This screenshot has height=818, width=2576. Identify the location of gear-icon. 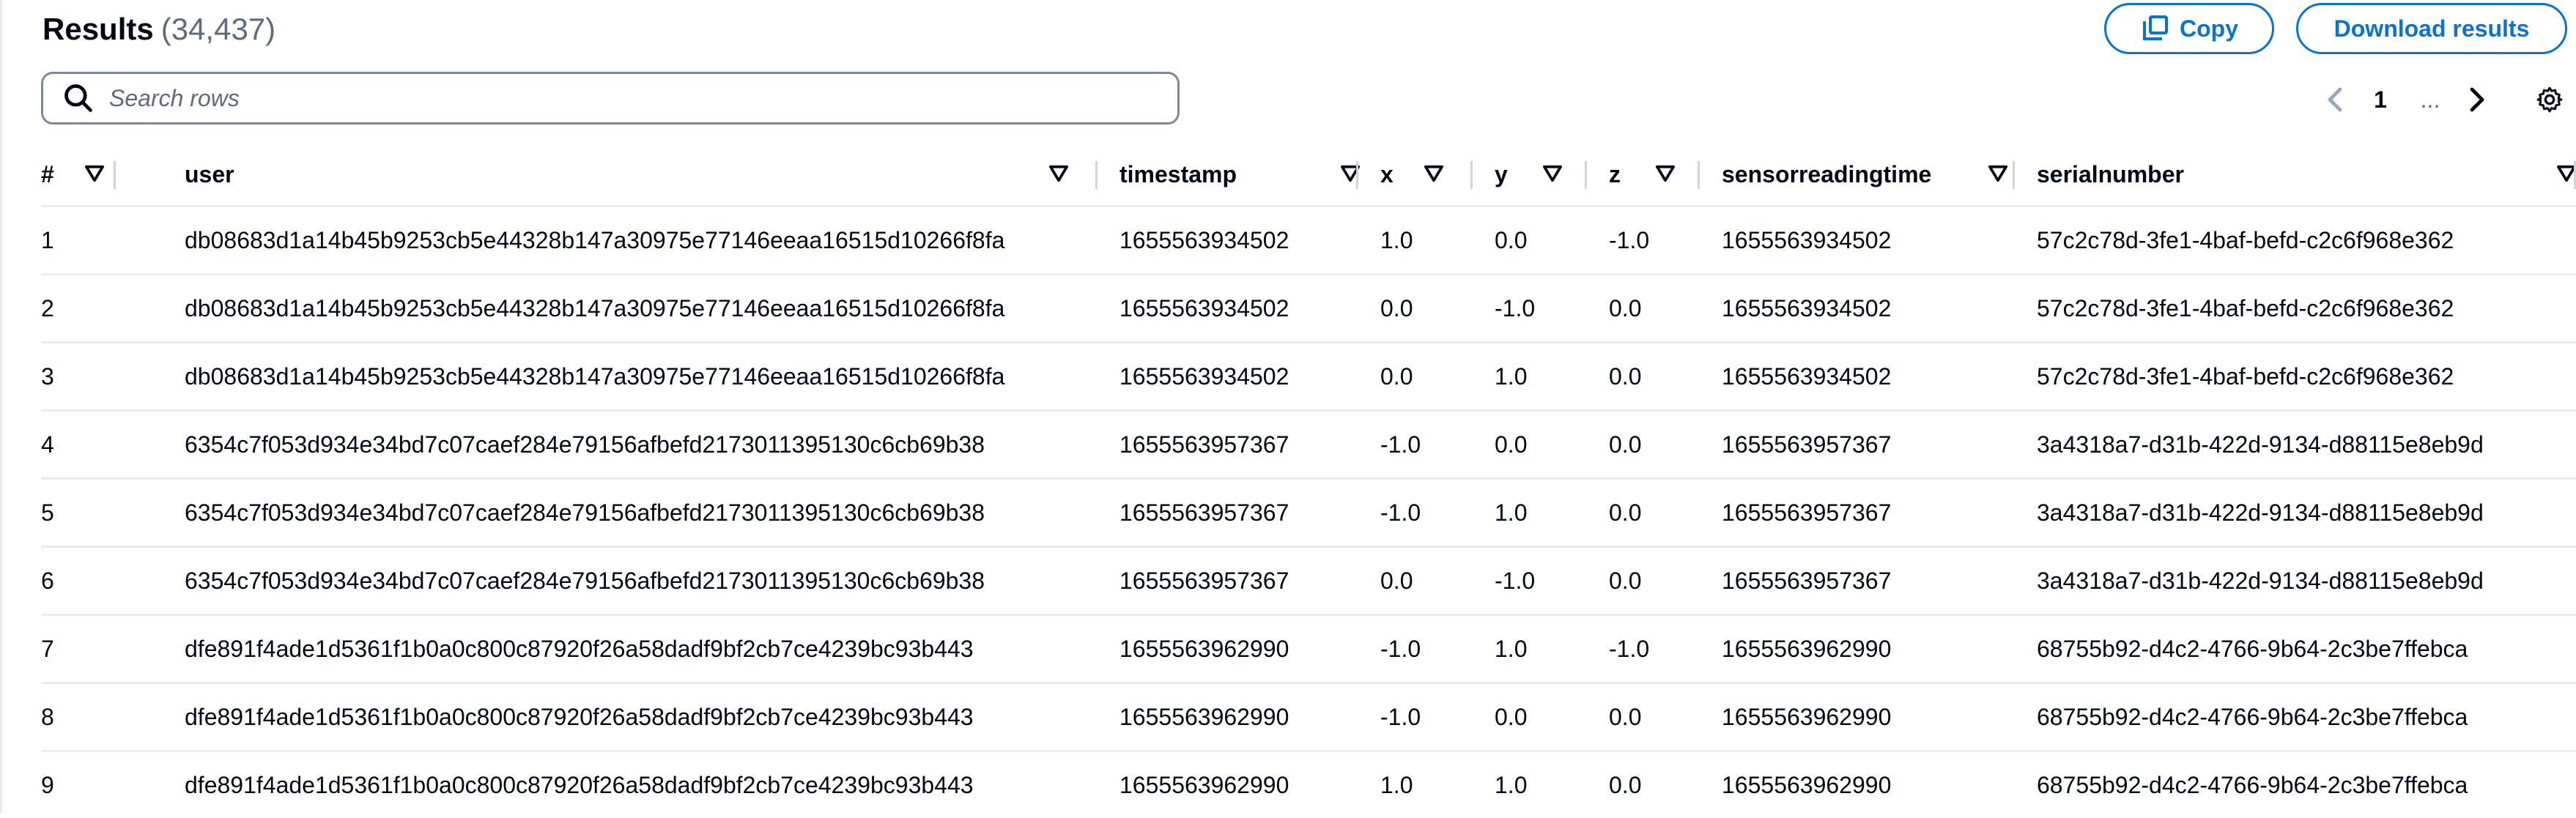
(2549, 100).